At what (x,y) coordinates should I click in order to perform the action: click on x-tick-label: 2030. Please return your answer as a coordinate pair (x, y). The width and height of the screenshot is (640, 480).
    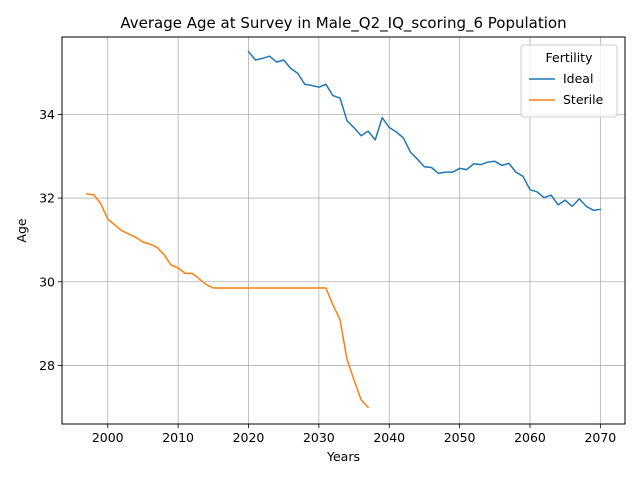
    Looking at the image, I should click on (319, 437).